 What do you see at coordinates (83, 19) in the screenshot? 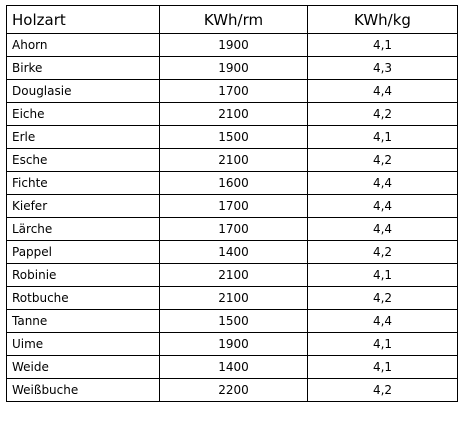
I see `header-holzart: Holzart` at bounding box center [83, 19].